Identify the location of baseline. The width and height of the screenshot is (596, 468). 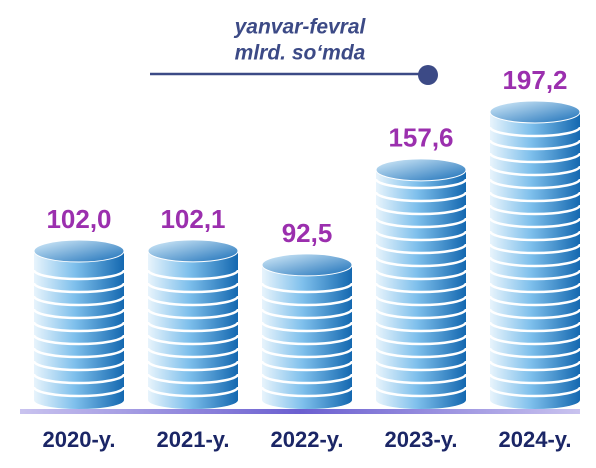
(300, 411).